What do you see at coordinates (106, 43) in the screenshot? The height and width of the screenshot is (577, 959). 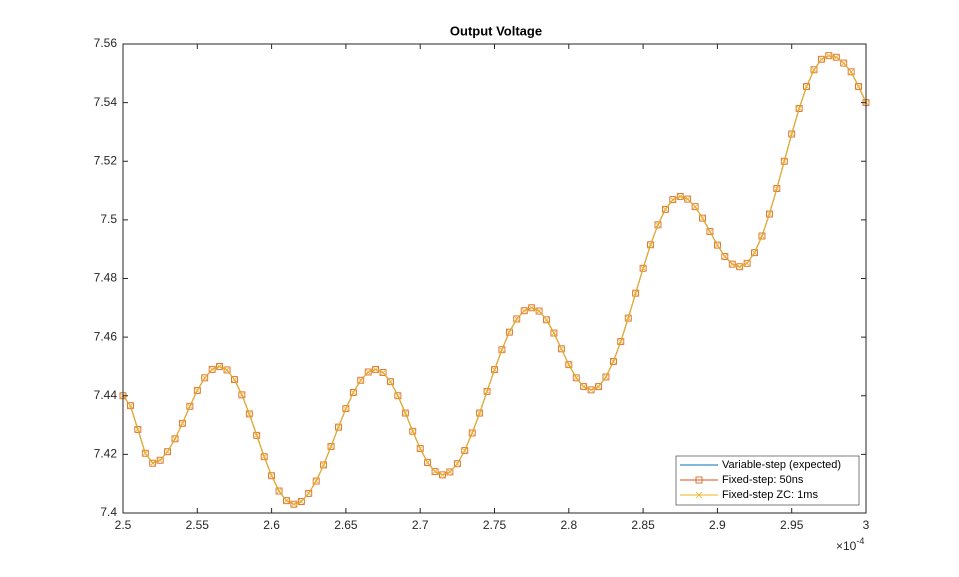 I see `y-tick-label: 7.56` at bounding box center [106, 43].